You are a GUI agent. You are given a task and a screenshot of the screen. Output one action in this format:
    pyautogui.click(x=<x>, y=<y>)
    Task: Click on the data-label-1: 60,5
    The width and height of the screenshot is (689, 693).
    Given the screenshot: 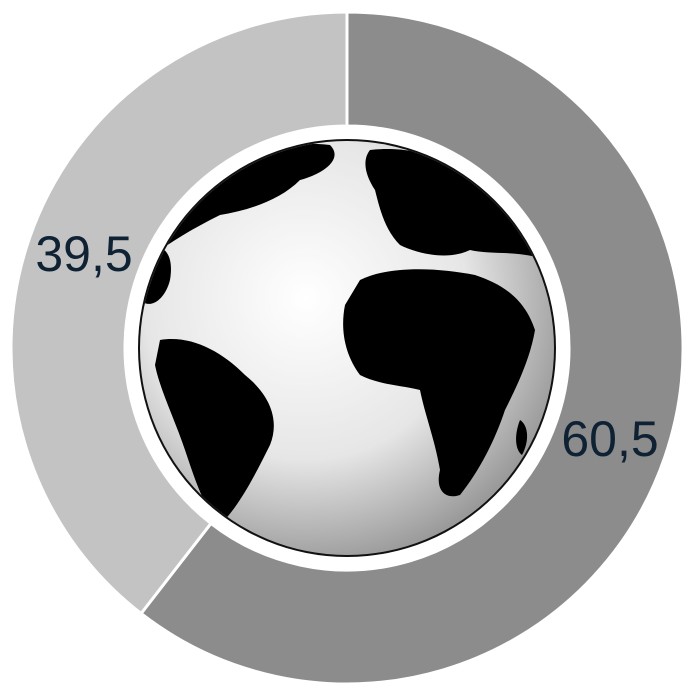 What is the action you would take?
    pyautogui.click(x=609, y=439)
    